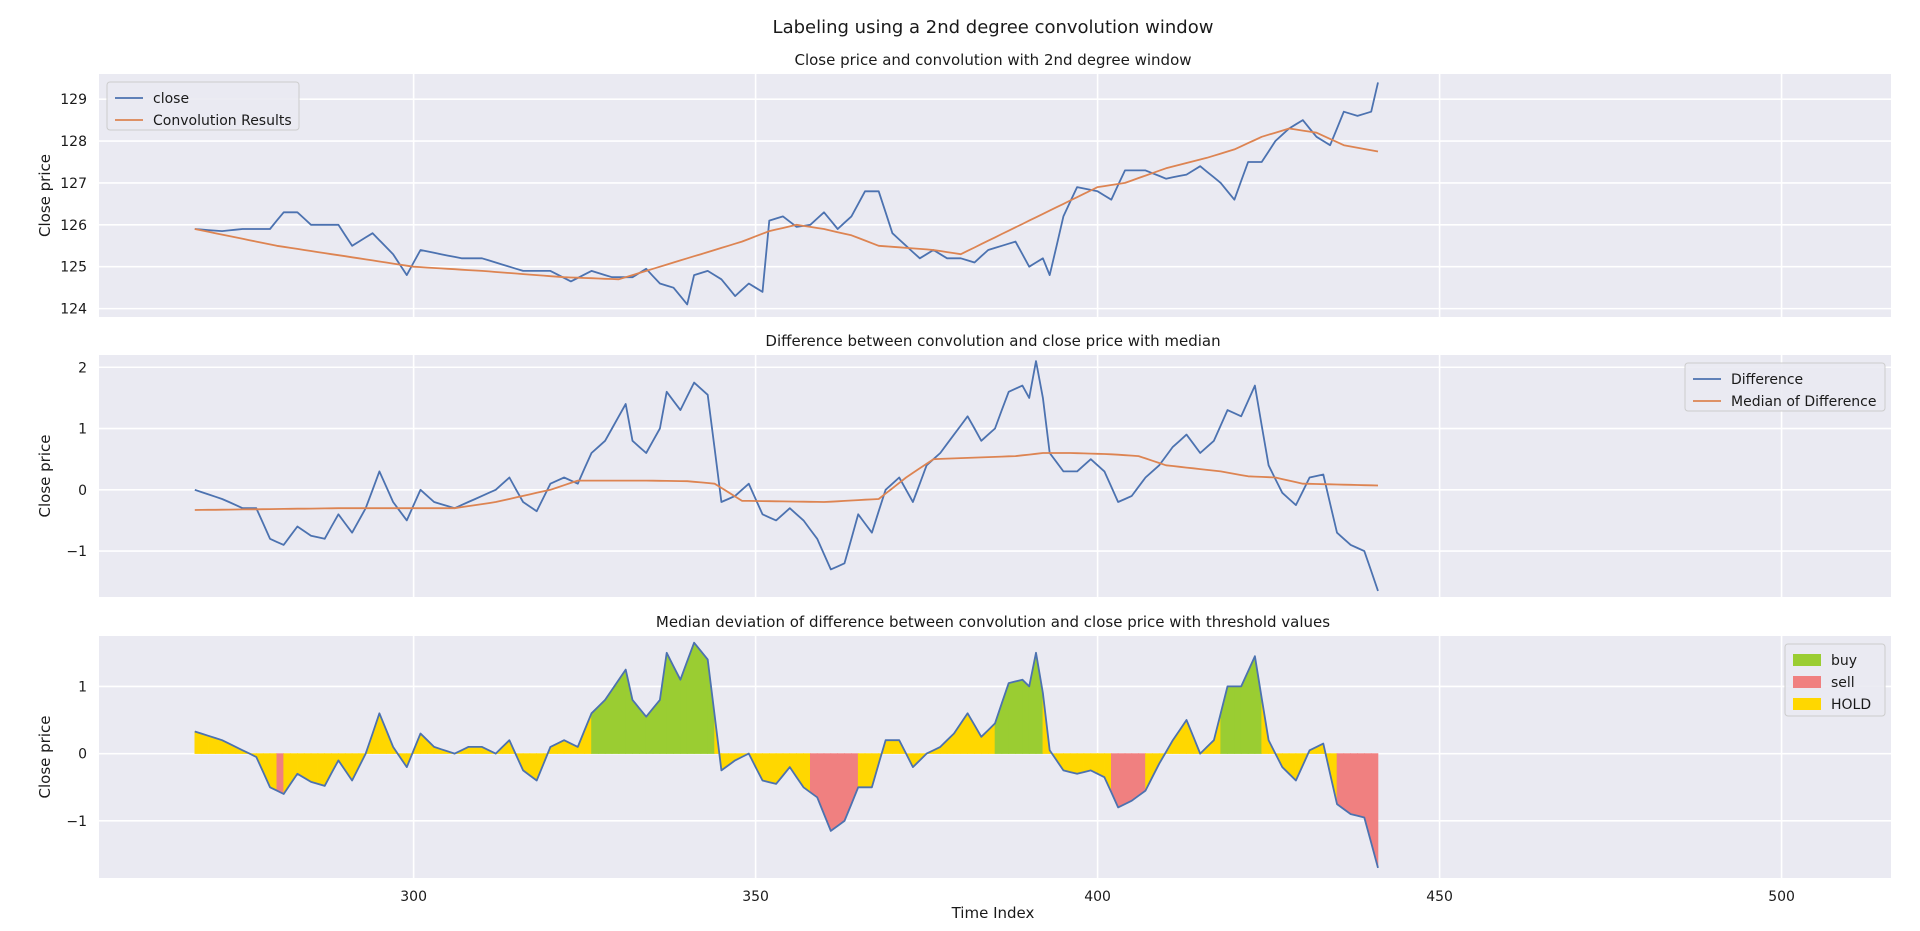 The height and width of the screenshot is (931, 1920). I want to click on y-tick-label: 124, so click(73, 310).